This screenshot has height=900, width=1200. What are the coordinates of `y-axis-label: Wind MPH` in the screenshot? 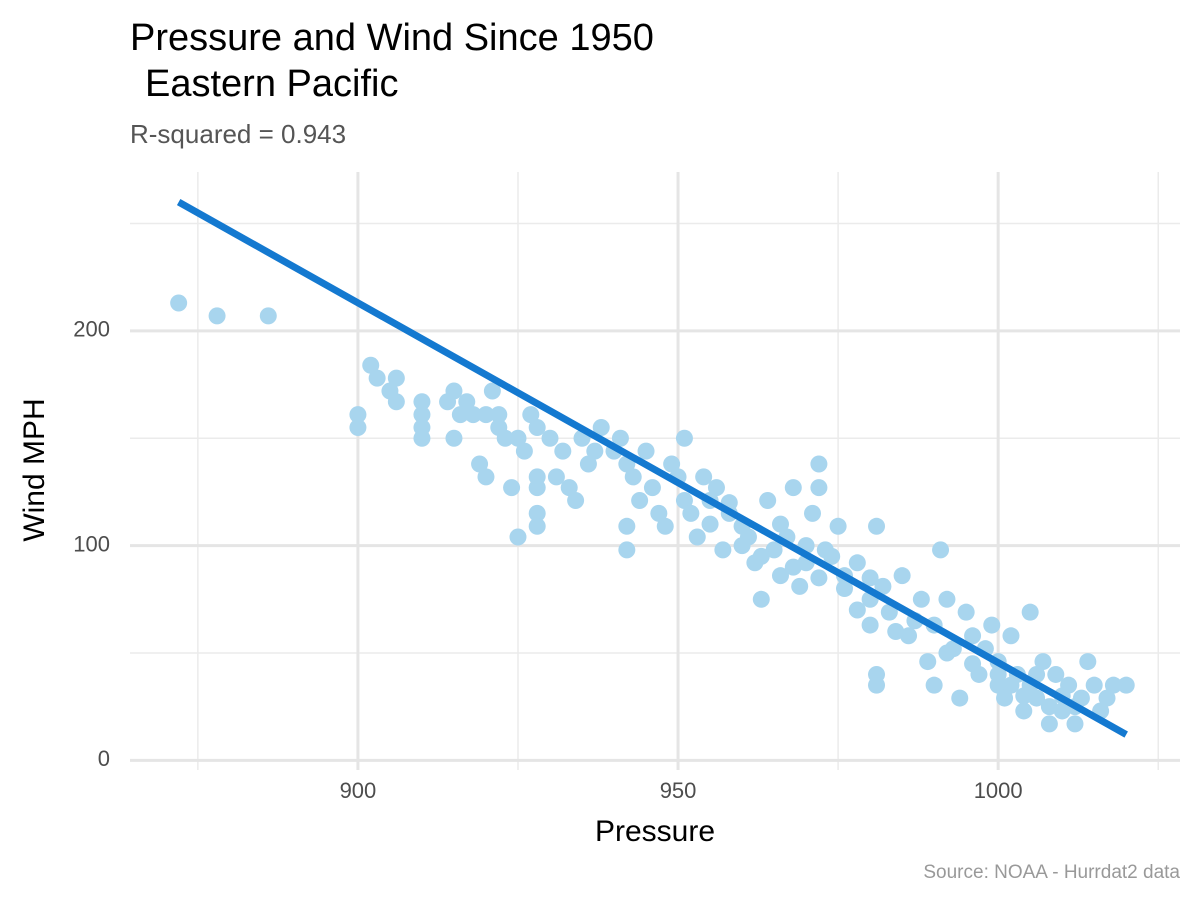 It's located at (34, 469).